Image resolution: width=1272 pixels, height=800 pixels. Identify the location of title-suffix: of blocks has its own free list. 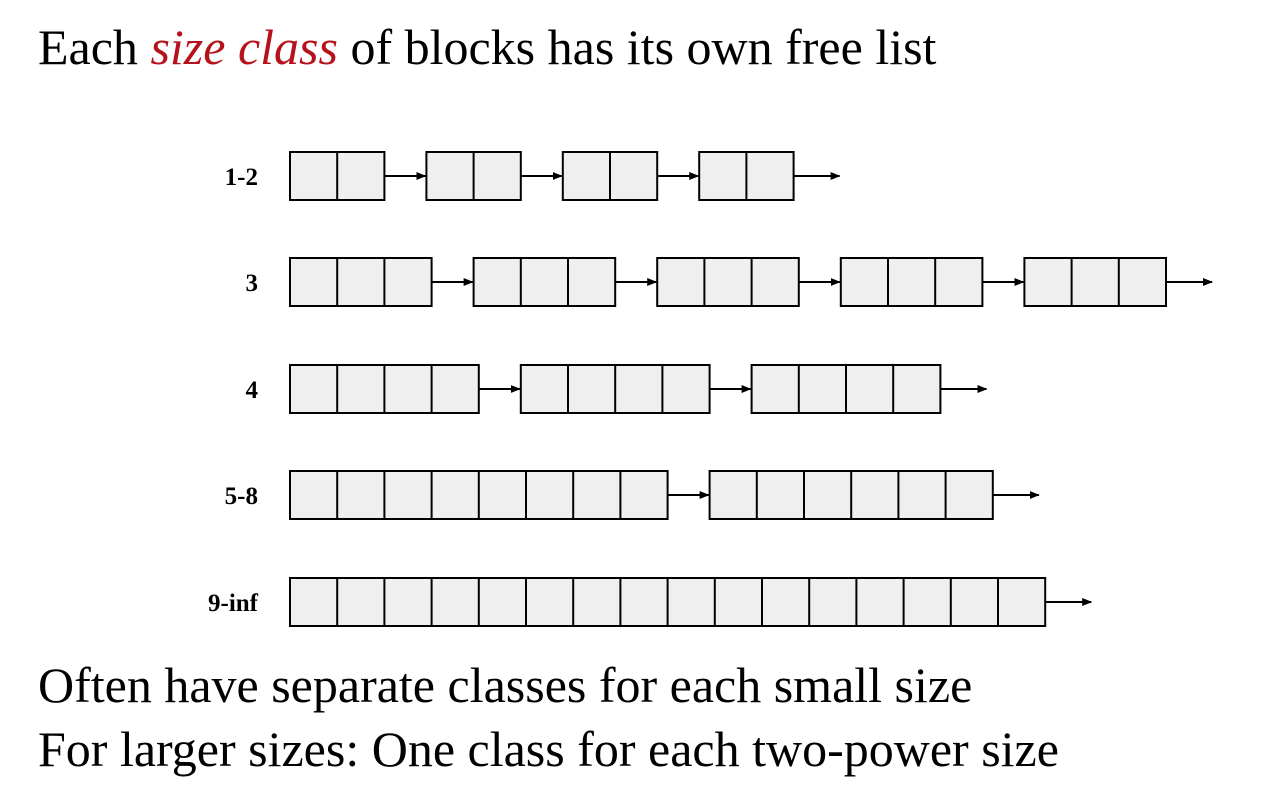
(637, 47).